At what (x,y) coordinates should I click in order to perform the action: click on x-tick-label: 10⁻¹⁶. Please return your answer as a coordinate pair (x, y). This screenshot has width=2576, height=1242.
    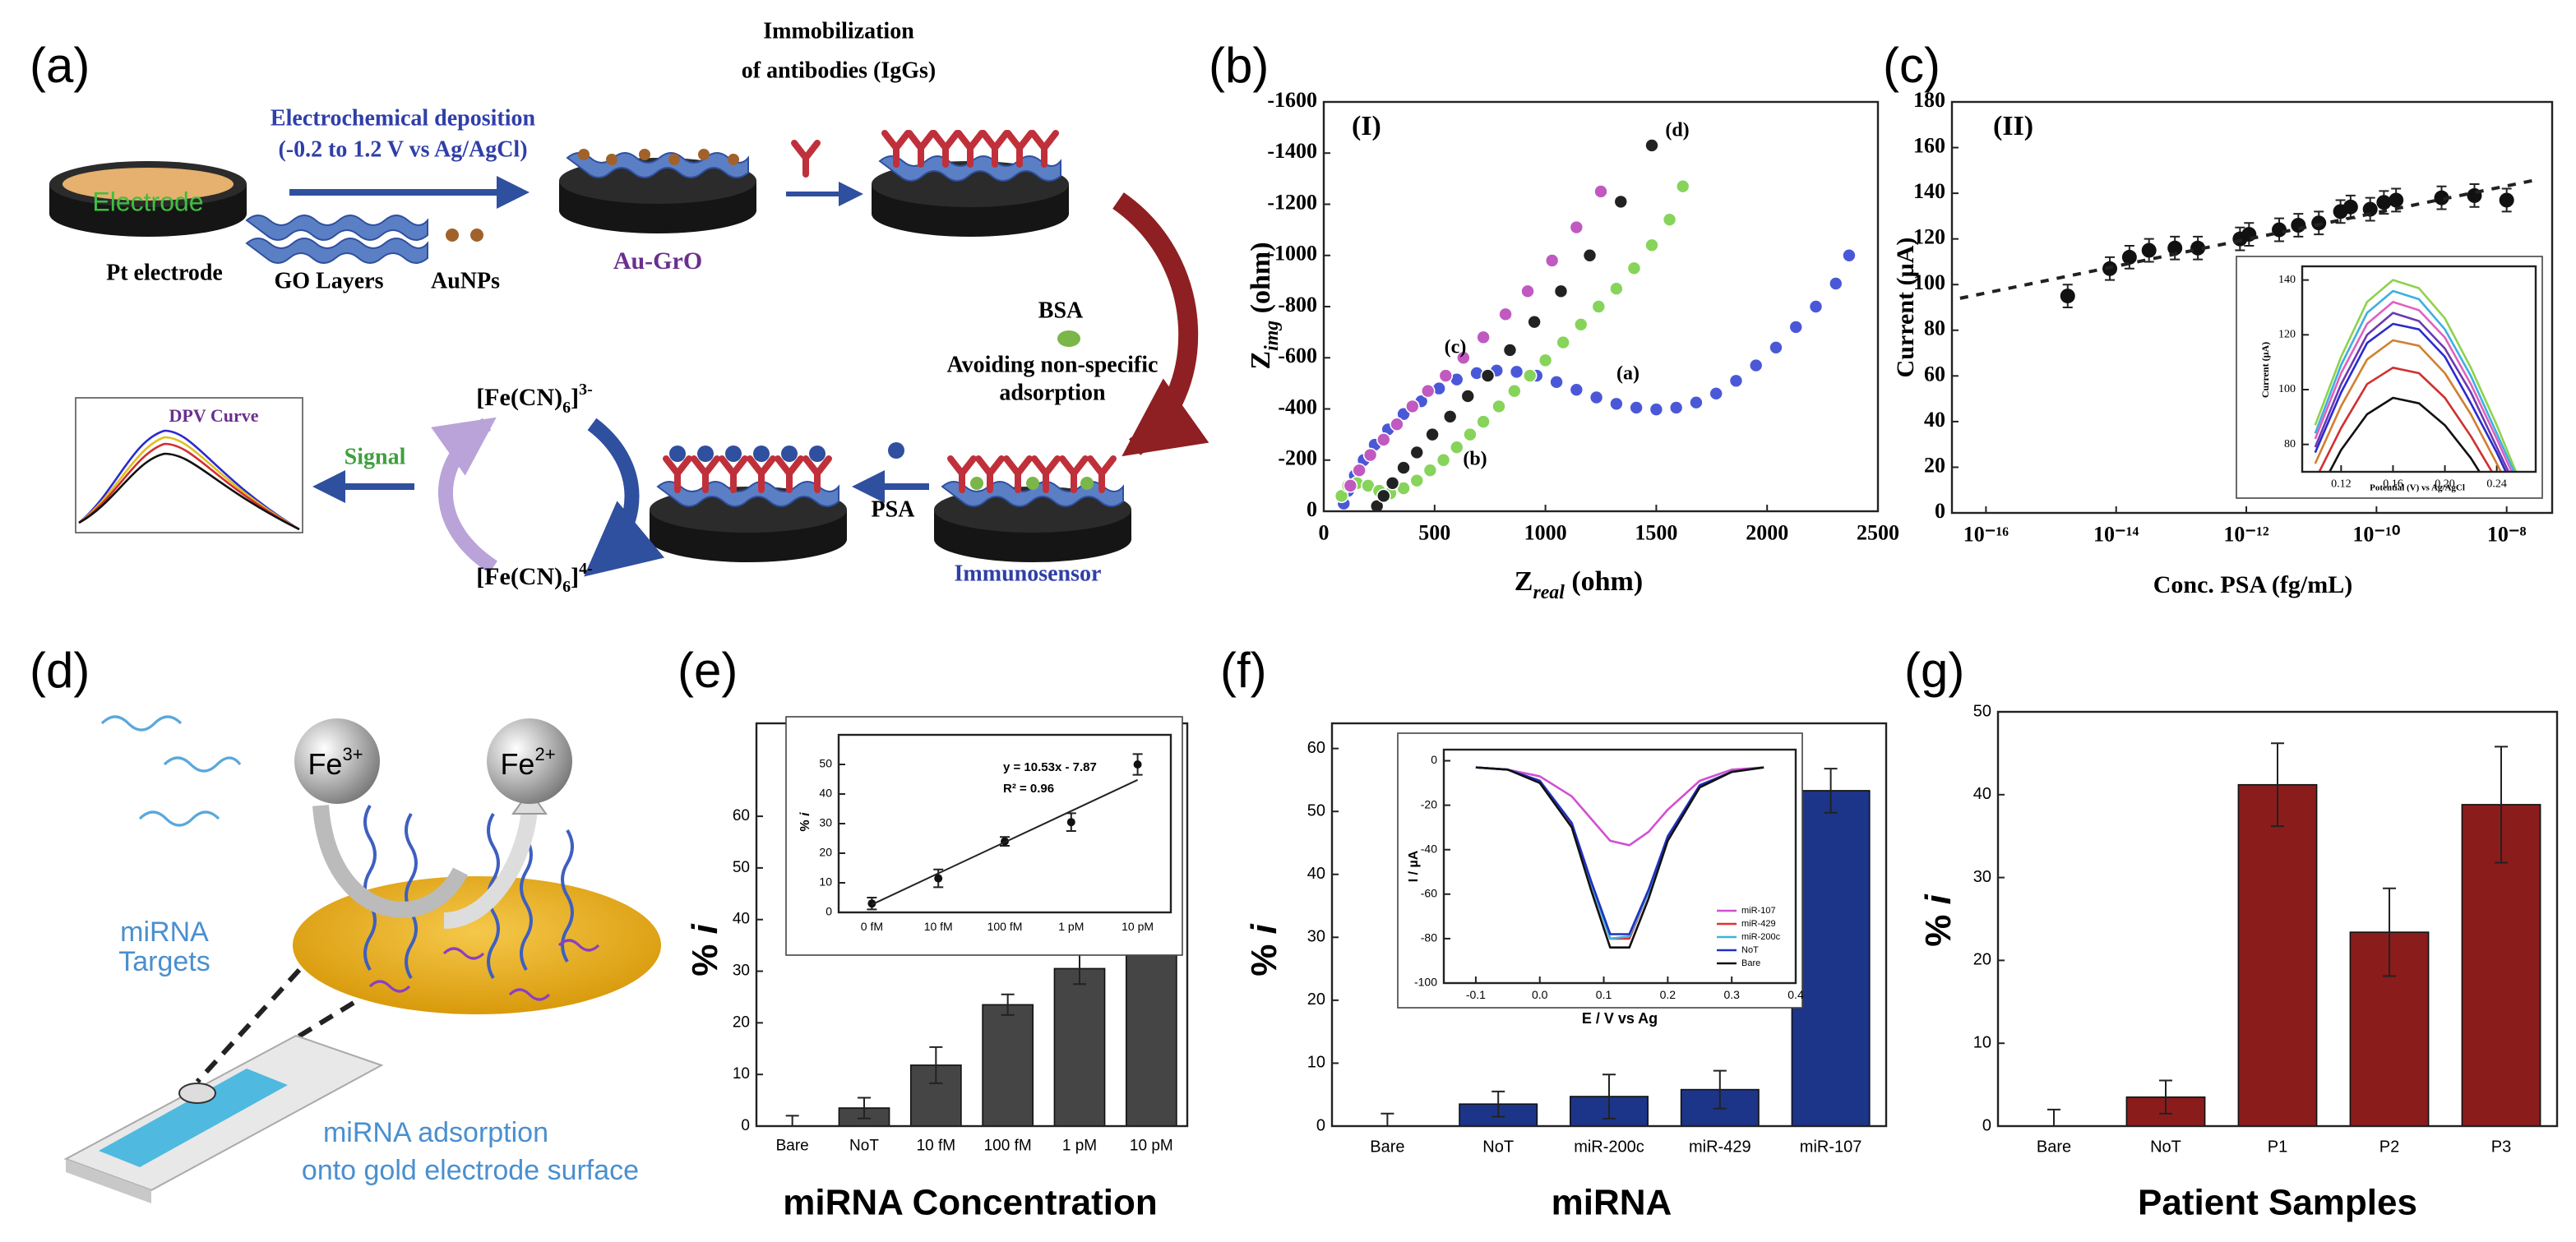
    Looking at the image, I should click on (1986, 535).